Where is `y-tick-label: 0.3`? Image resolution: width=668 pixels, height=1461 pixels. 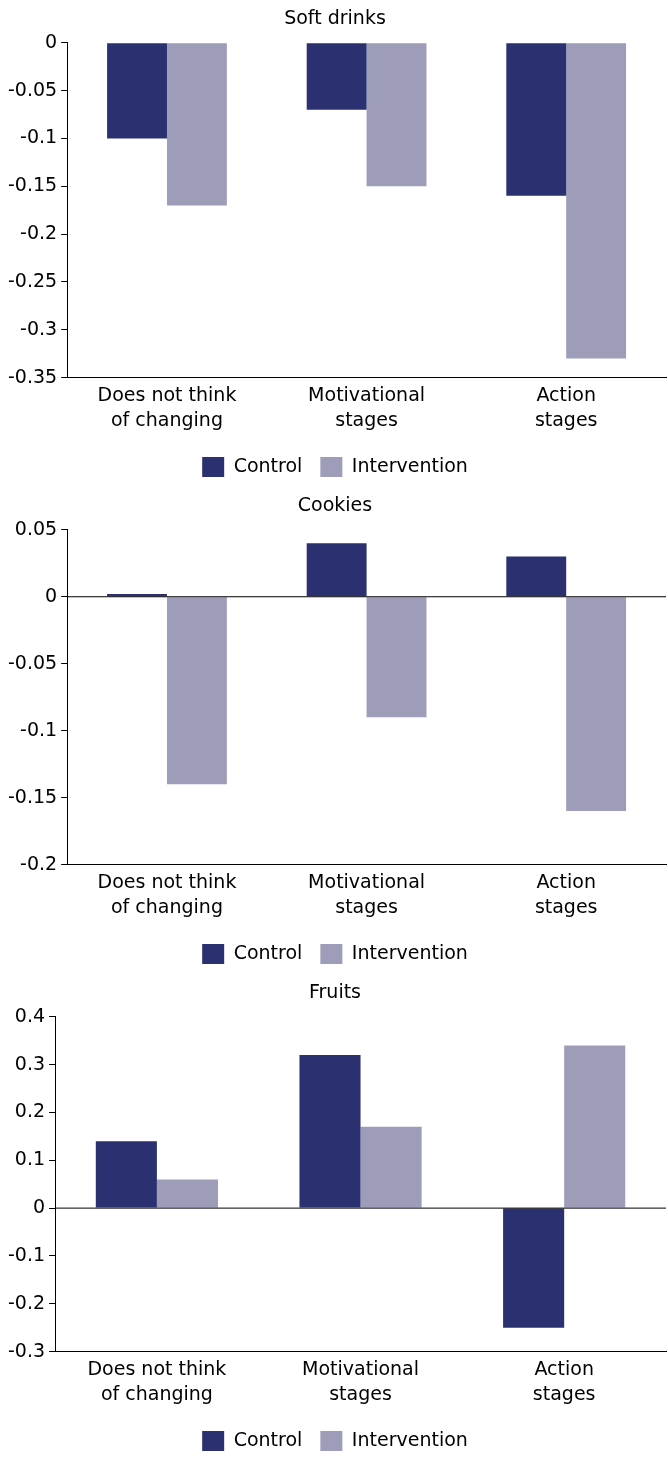 y-tick-label: 0.3 is located at coordinates (30, 1062).